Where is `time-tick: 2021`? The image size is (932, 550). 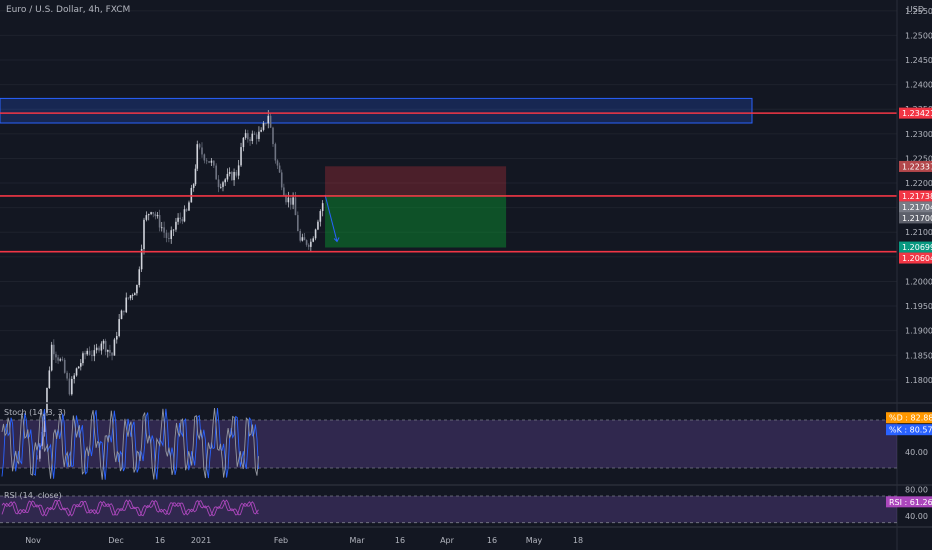 time-tick: 2021 is located at coordinates (201, 540).